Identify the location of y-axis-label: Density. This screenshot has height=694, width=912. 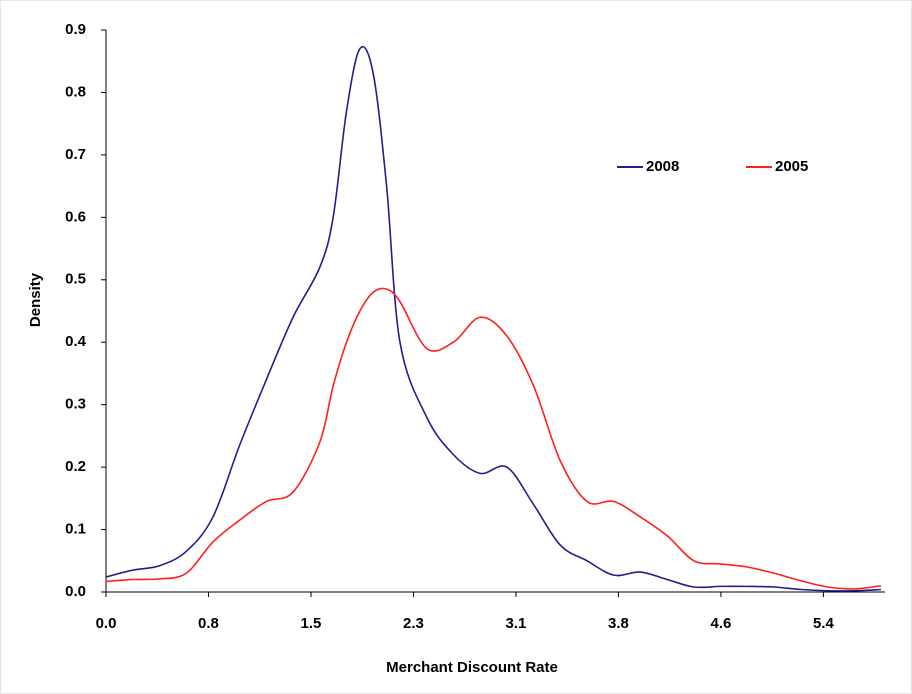
(35, 299).